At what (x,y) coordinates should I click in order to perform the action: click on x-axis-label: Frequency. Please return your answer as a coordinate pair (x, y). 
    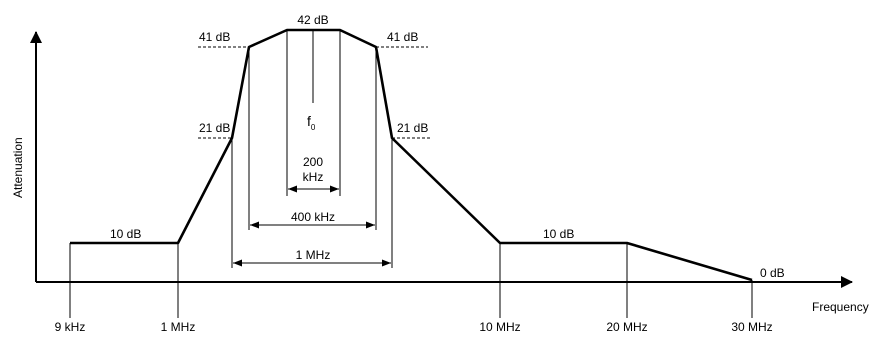
    Looking at the image, I should click on (840, 307).